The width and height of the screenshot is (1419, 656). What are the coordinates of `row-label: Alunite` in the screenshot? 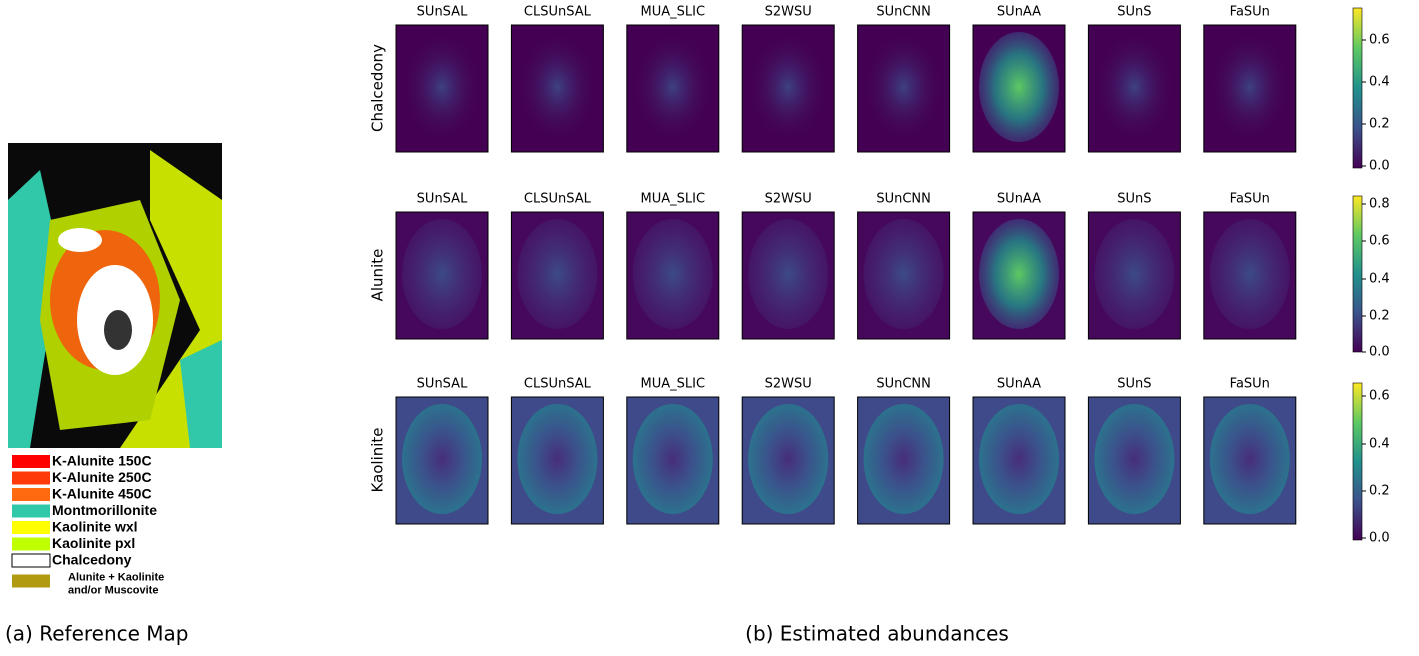 It's located at (378, 275).